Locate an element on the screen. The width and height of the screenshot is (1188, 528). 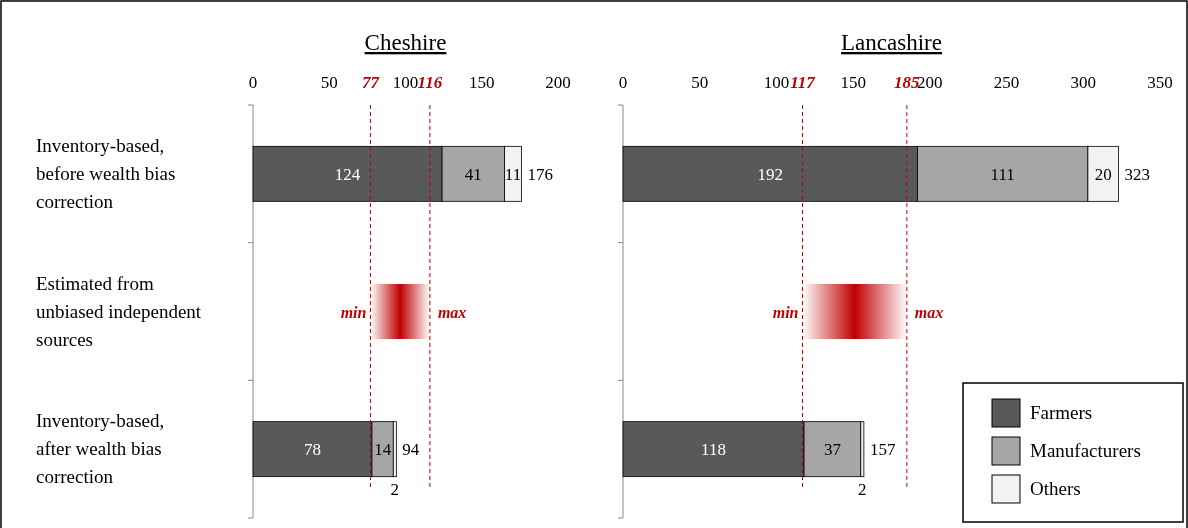
data-label: 41 is located at coordinates (473, 174).